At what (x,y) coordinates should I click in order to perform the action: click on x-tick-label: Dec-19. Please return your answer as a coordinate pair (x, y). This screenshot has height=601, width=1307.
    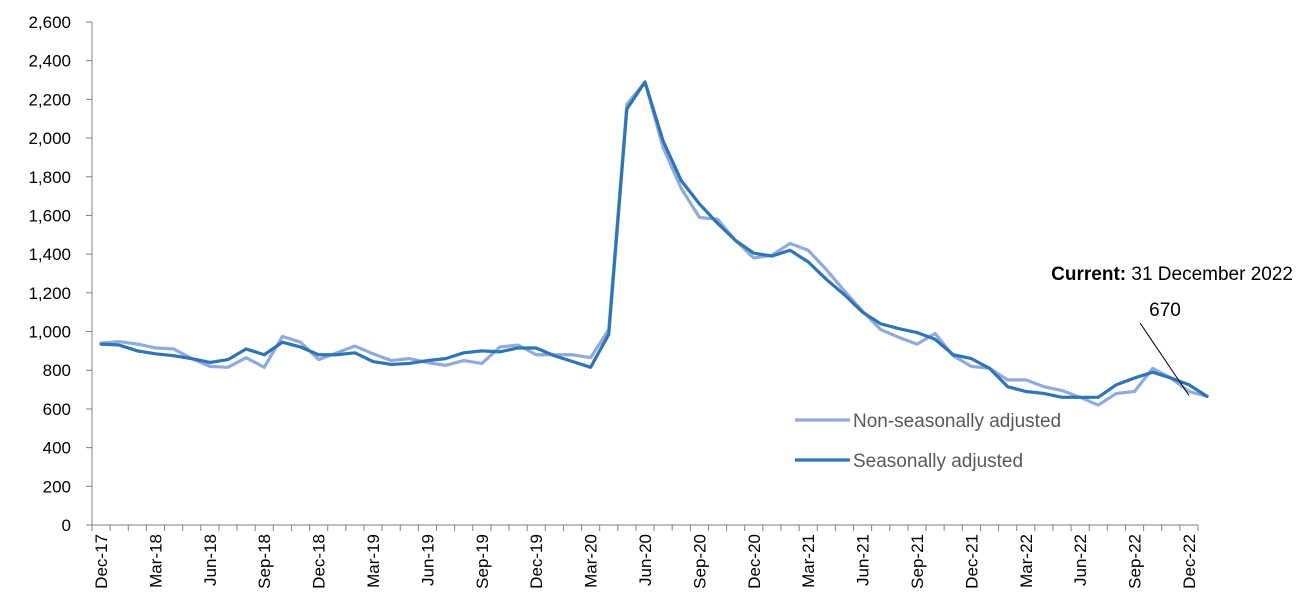
    Looking at the image, I should click on (536, 561).